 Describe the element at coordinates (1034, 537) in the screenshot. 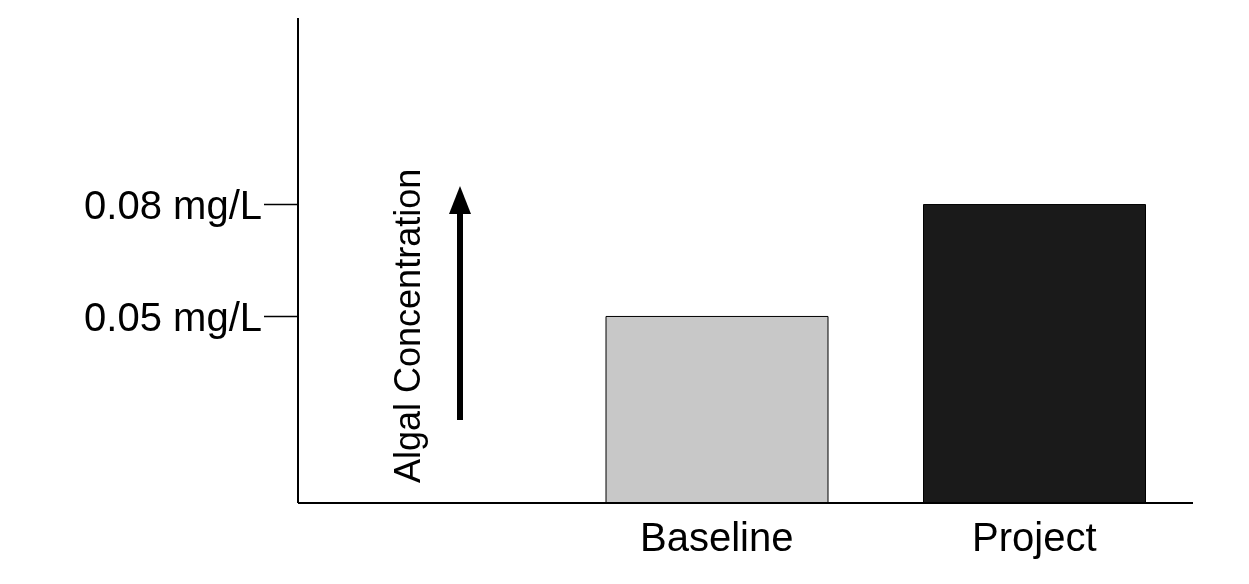

I see `x-tick-label: Project` at that location.